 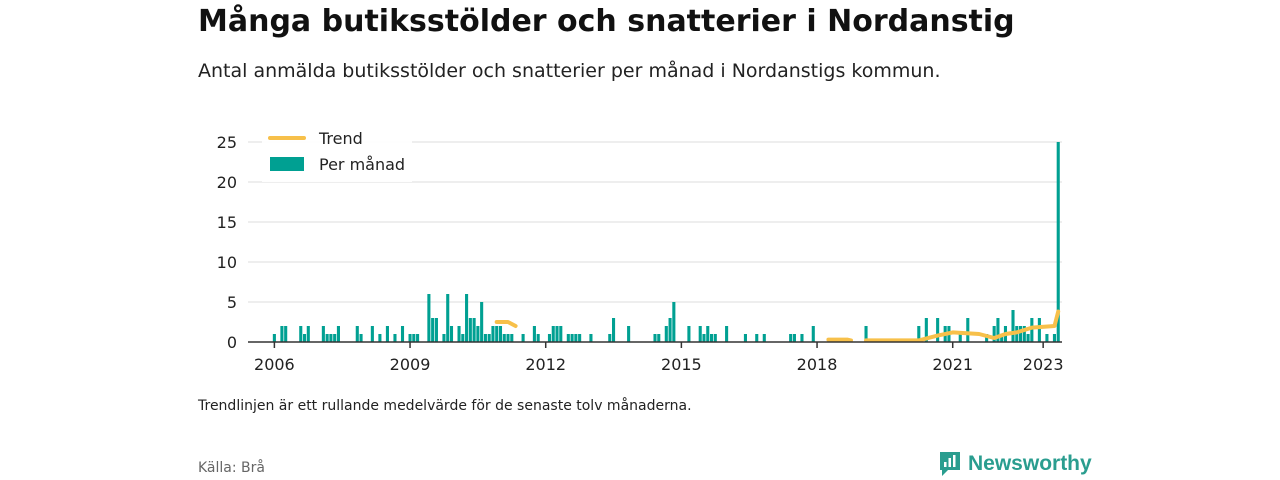 What do you see at coordinates (232, 302) in the screenshot?
I see `y-tick-label: 5` at bounding box center [232, 302].